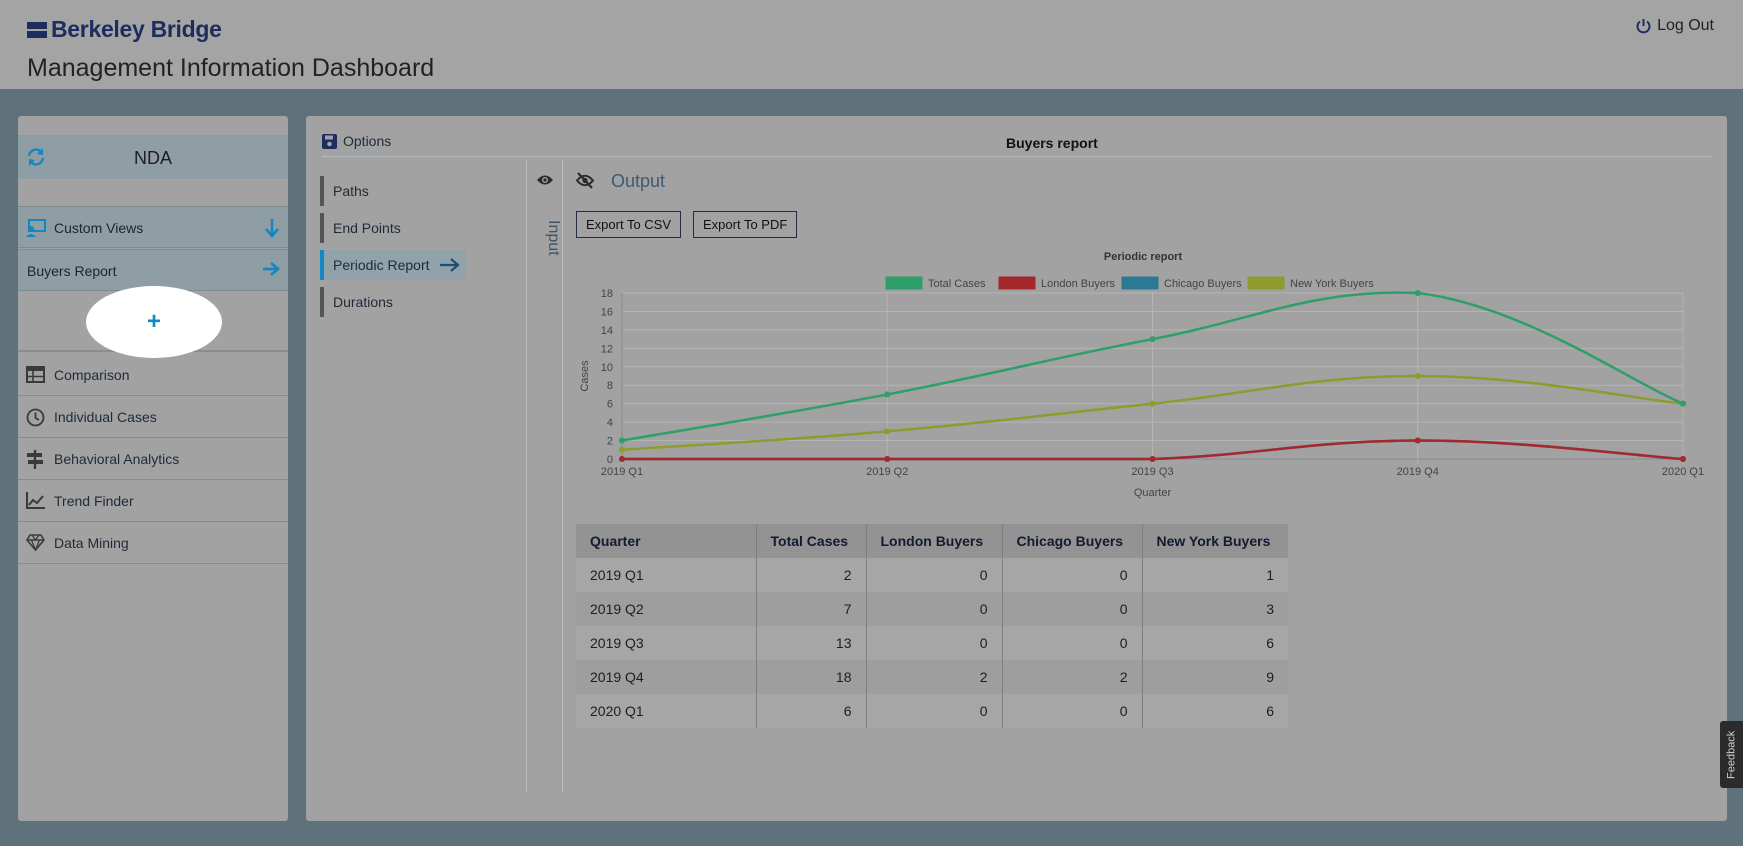 This screenshot has width=1743, height=846. What do you see at coordinates (36, 157) in the screenshot?
I see `refresh-icon` at bounding box center [36, 157].